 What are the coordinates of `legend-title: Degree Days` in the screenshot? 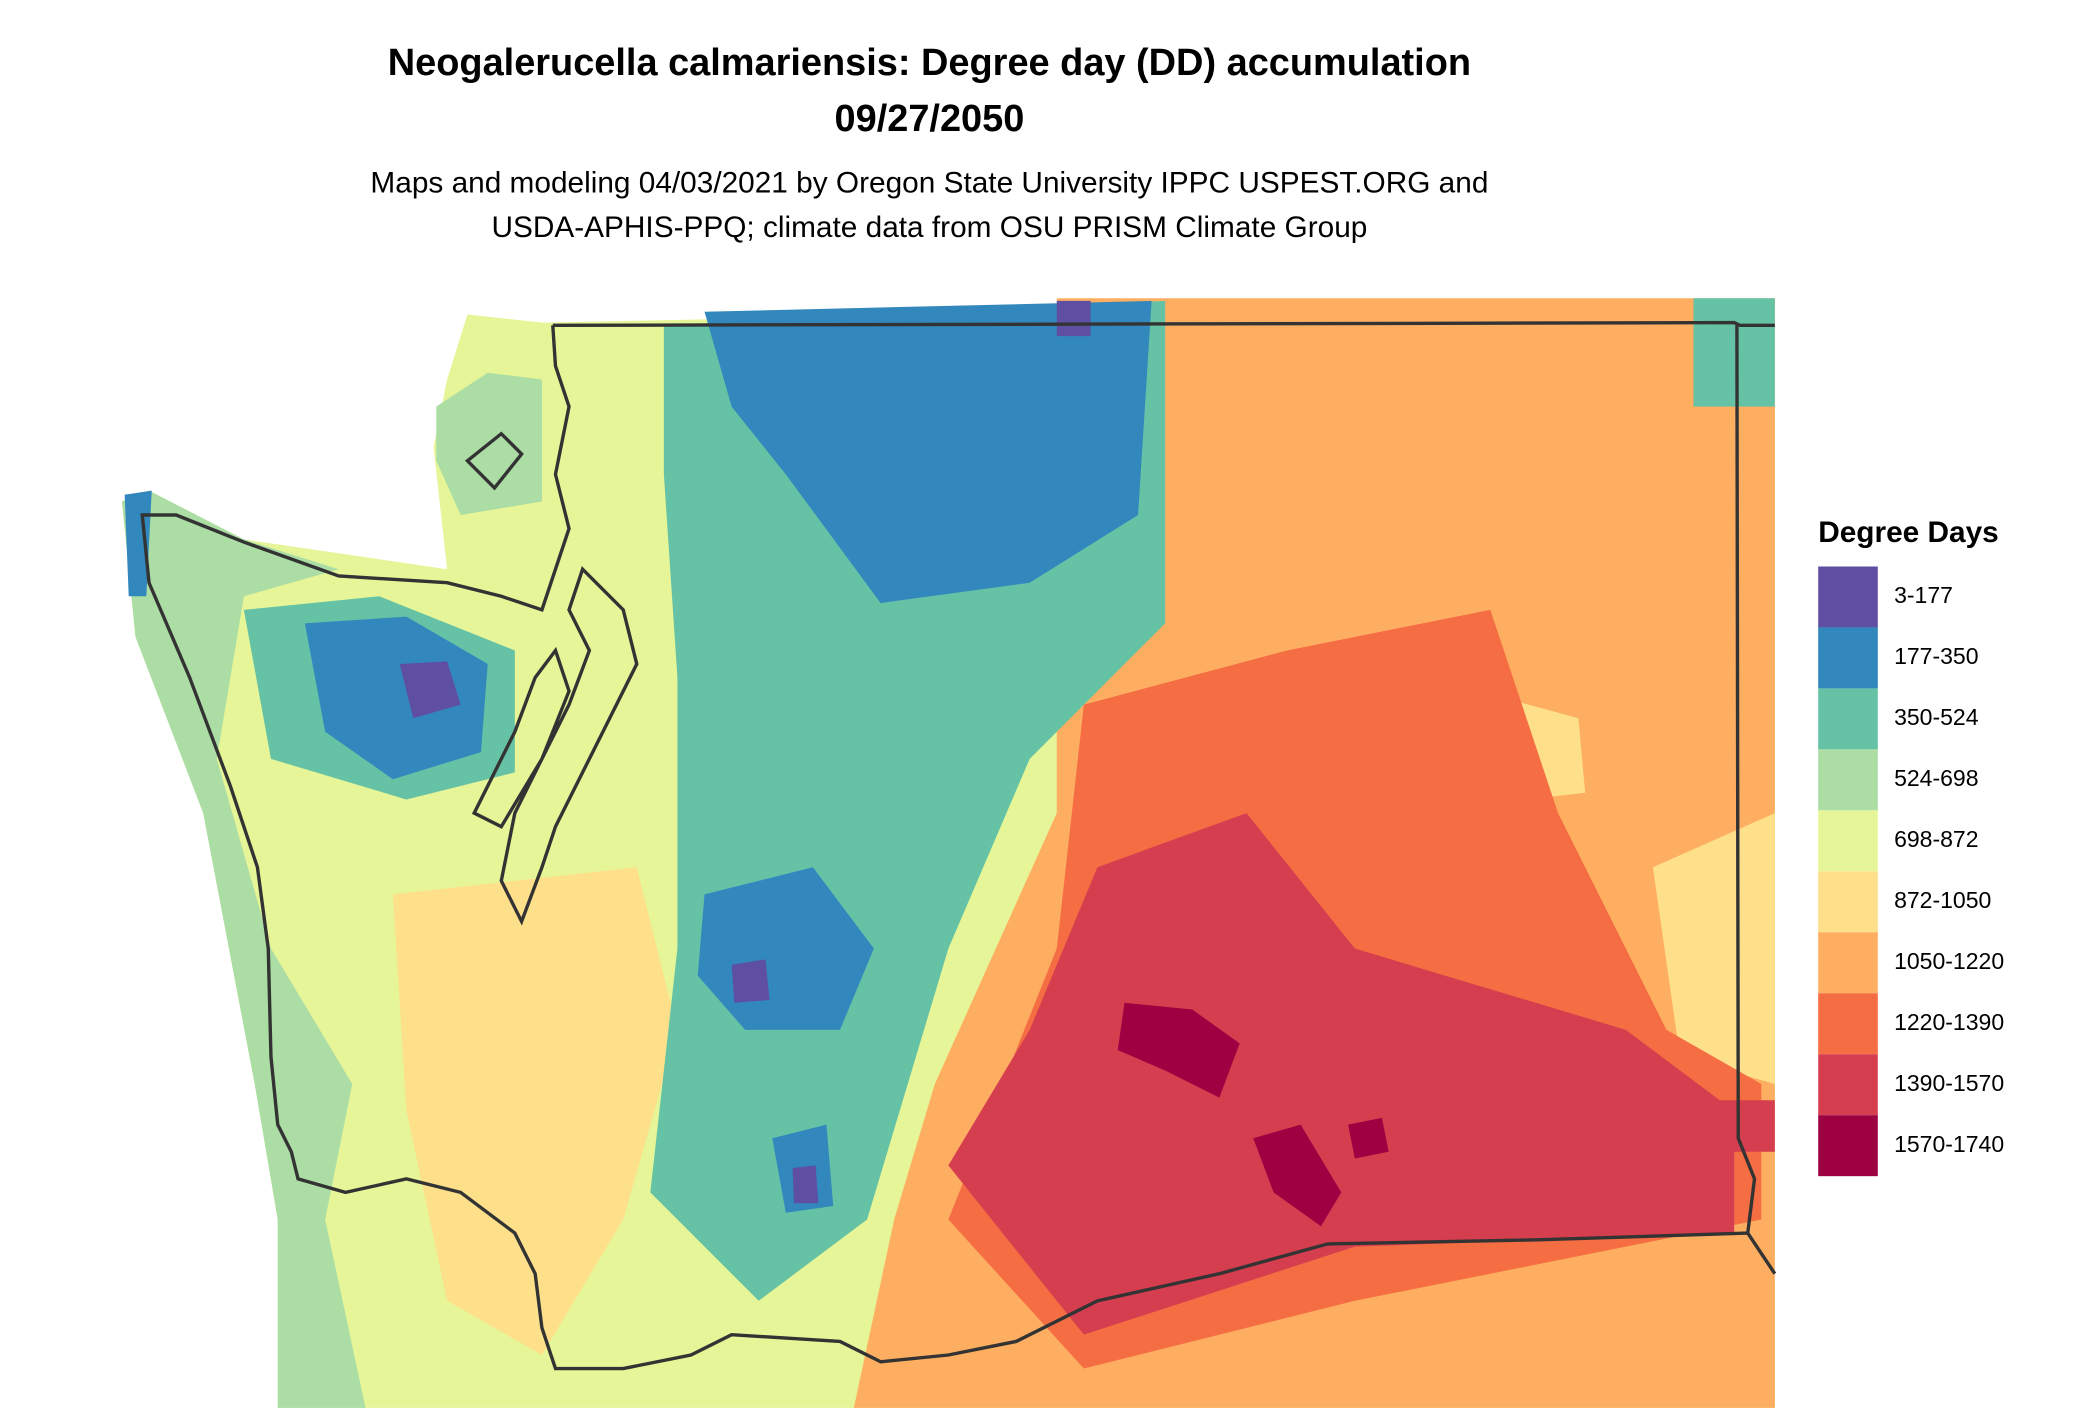 It's located at (1908, 532).